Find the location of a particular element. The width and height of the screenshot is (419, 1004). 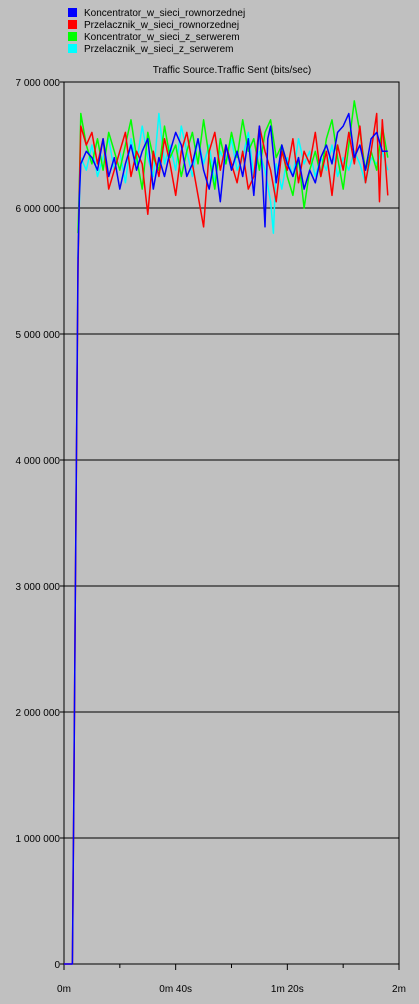

y-tick-label: 5 000 000 is located at coordinates (38, 335).